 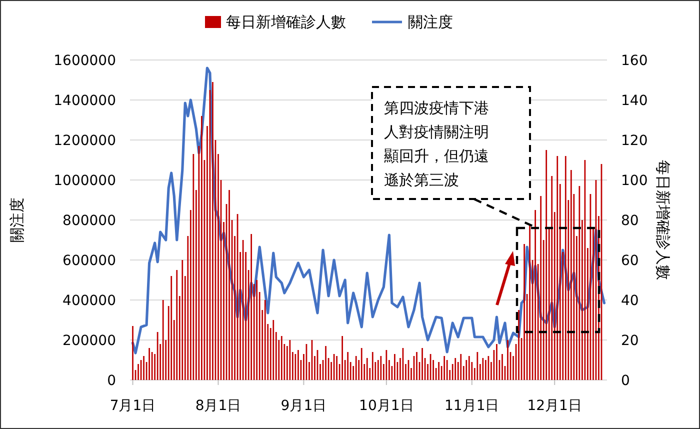 I want to click on y2-tick-label: 20, so click(x=630, y=341).